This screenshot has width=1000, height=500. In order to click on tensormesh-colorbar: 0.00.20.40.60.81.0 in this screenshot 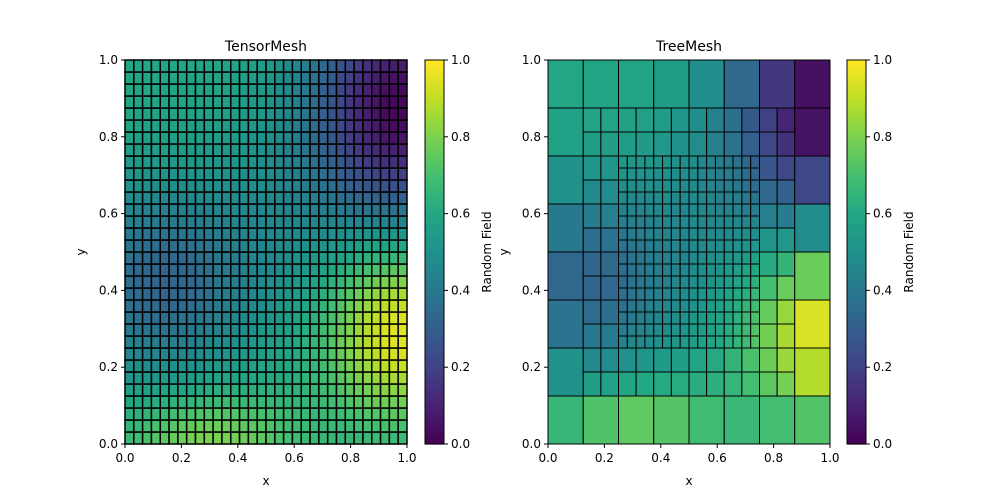, I will do `click(447, 252)`.